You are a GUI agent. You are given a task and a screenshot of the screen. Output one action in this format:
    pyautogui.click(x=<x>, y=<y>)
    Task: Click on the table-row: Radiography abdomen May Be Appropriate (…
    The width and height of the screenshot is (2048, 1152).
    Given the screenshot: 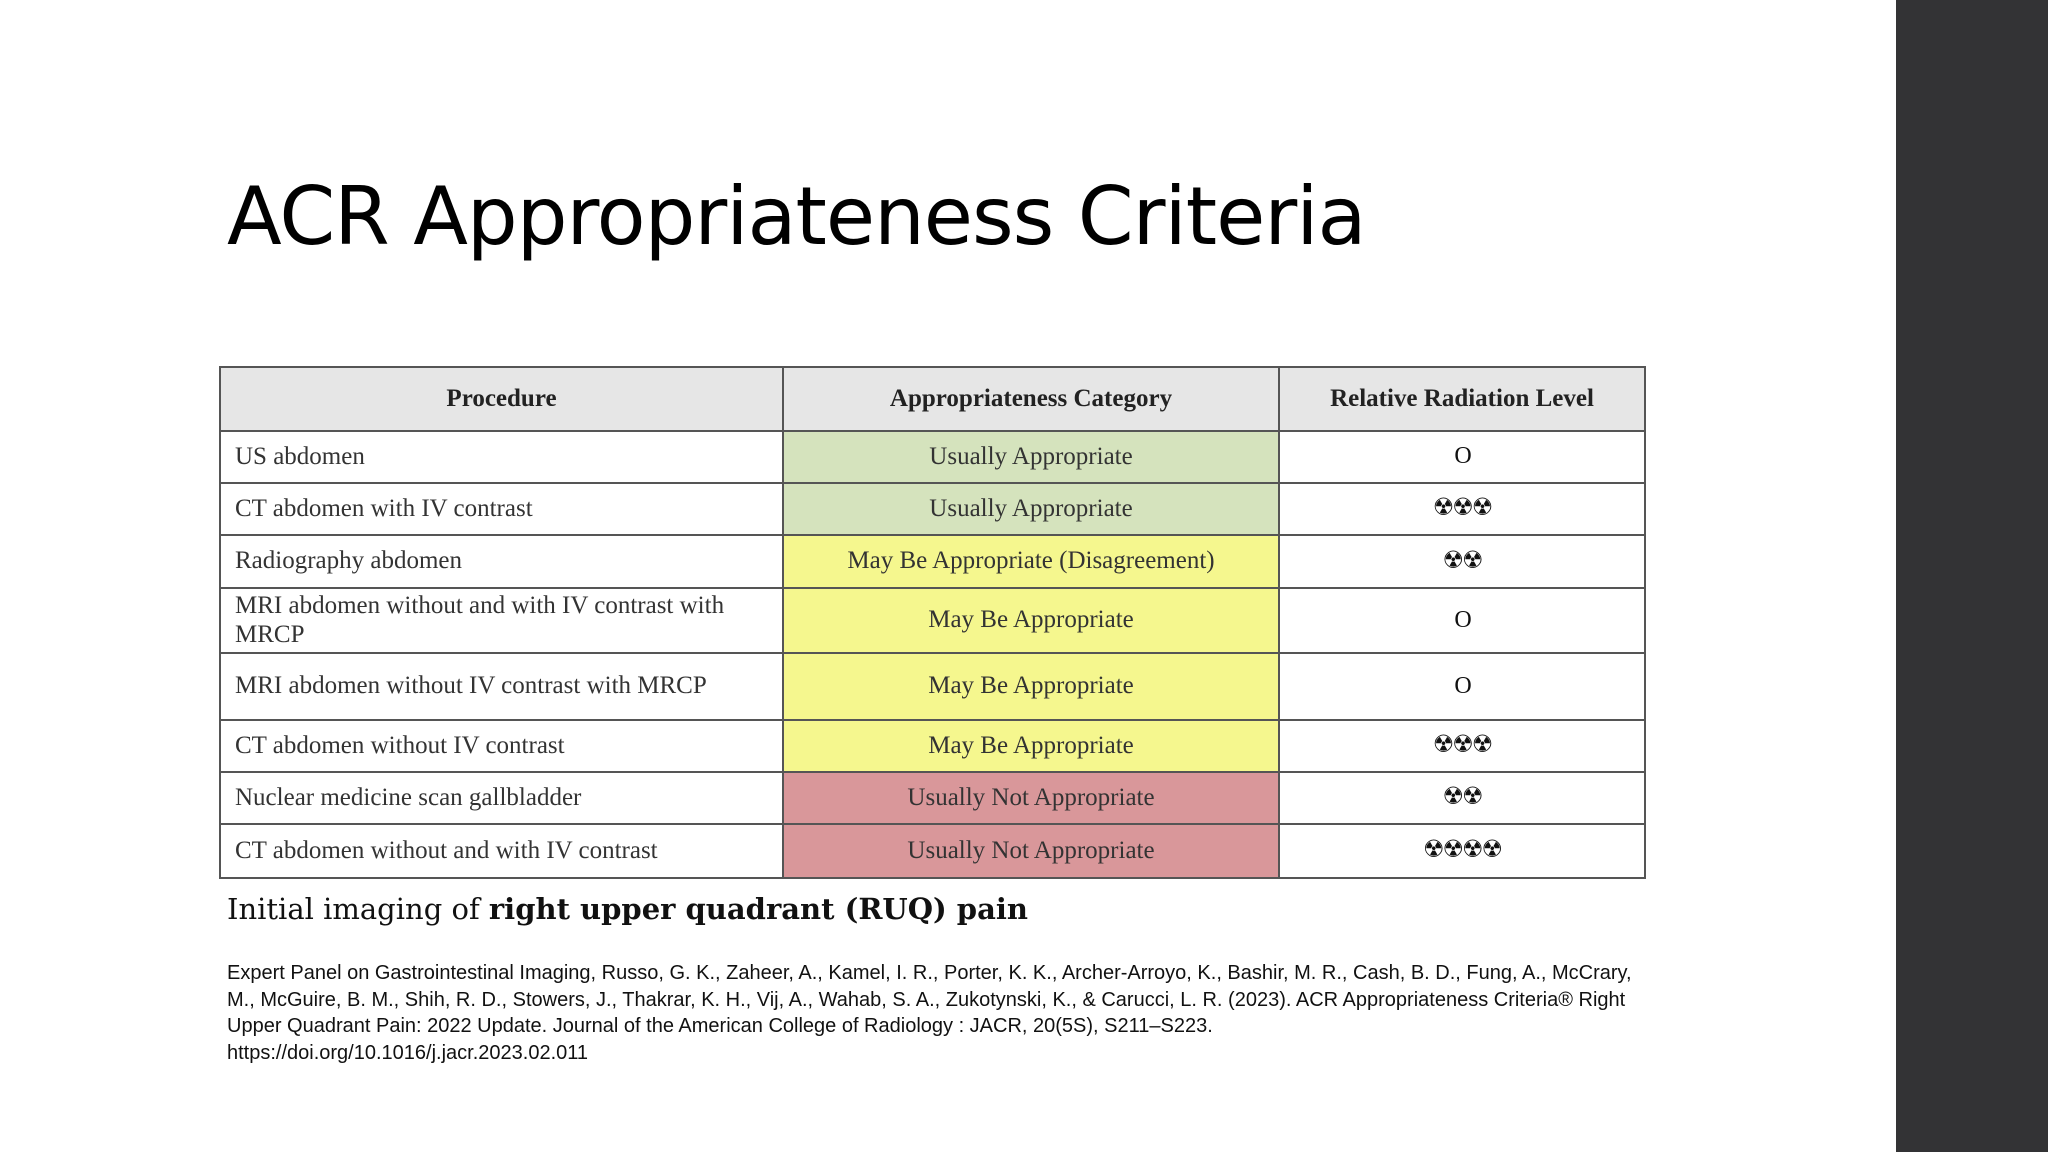 What is the action you would take?
    pyautogui.click(x=932, y=561)
    